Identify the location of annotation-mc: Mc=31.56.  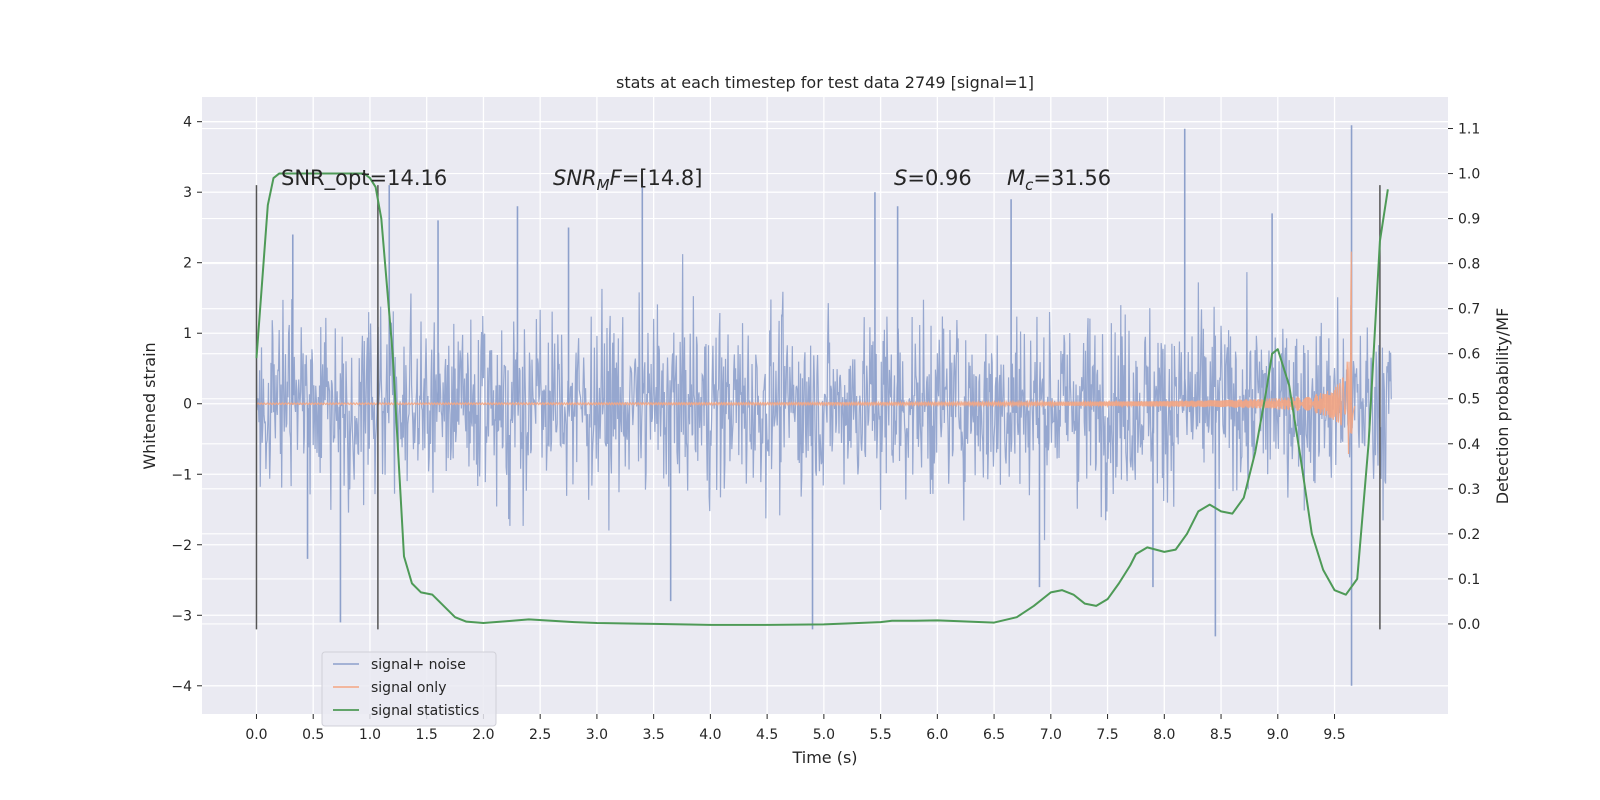
(1059, 180).